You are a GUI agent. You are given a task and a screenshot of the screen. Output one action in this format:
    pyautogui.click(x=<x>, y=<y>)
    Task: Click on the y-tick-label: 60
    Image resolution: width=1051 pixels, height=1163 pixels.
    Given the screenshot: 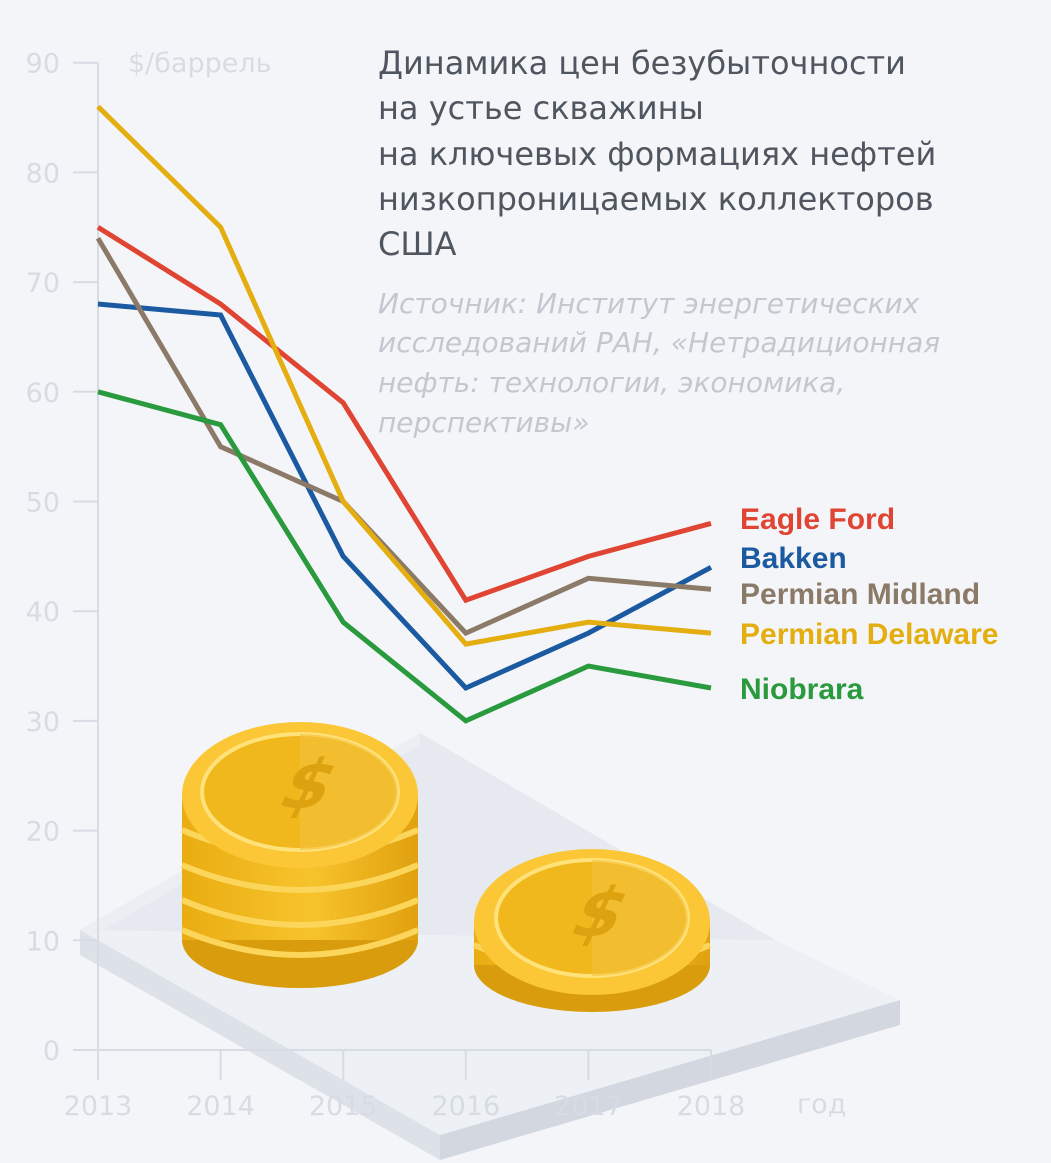 What is the action you would take?
    pyautogui.click(x=43, y=393)
    